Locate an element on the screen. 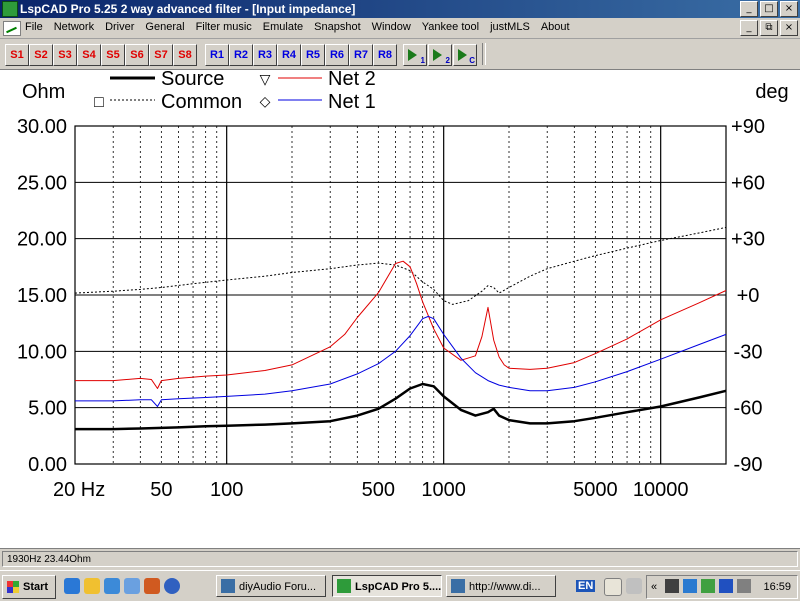  legend-label-net-2: Net 2 is located at coordinates (352, 80).